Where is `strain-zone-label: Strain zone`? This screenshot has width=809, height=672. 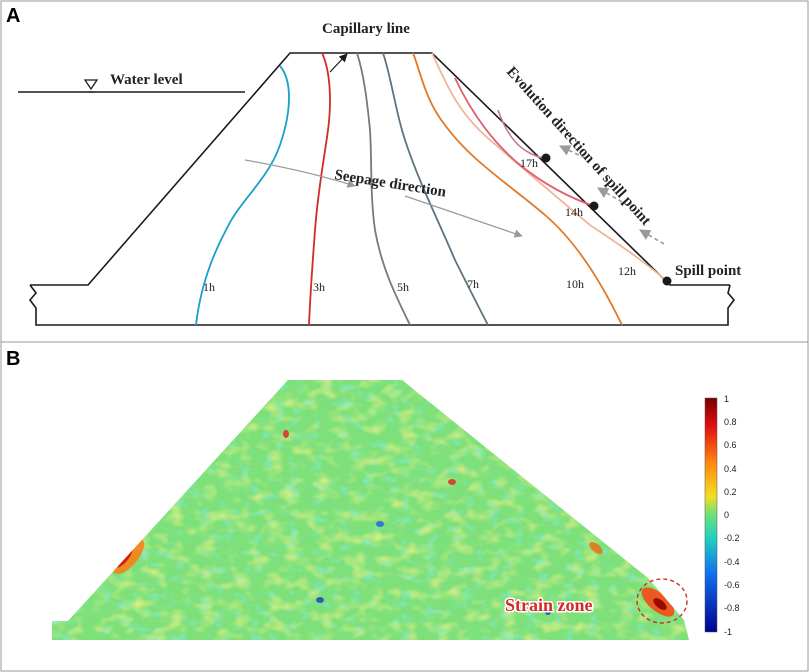 strain-zone-label: Strain zone is located at coordinates (549, 605).